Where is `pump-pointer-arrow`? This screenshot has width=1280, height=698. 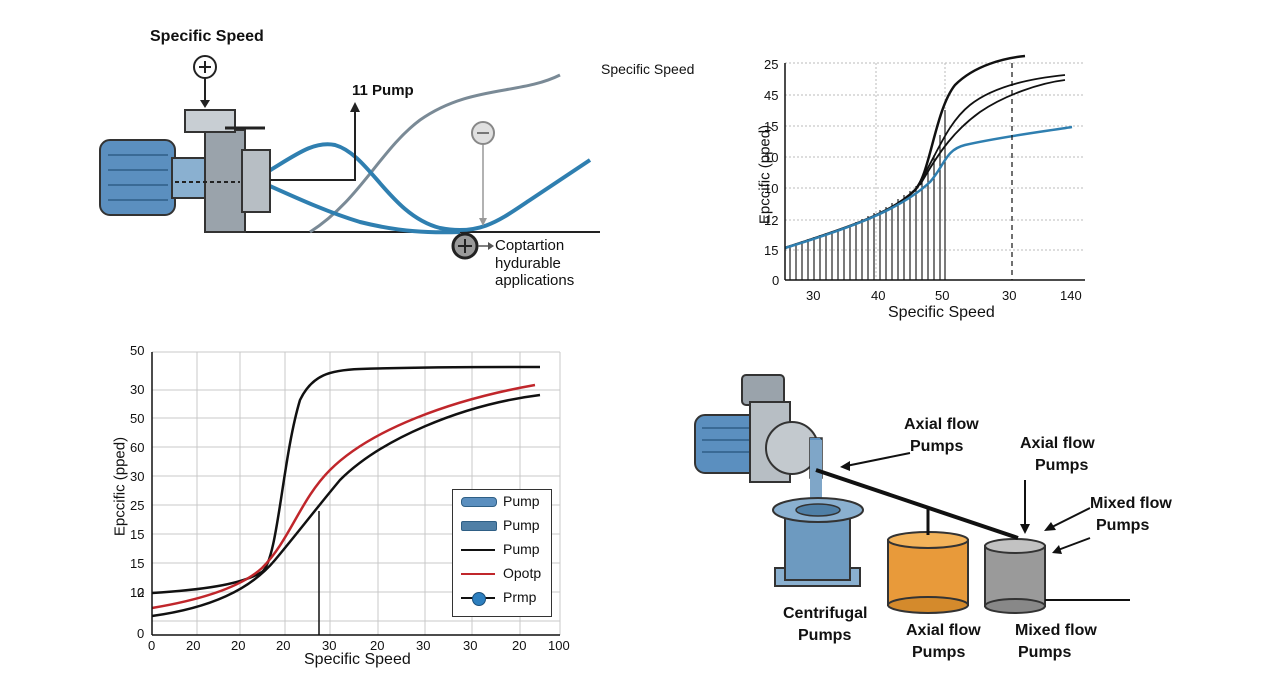 pump-pointer-arrow is located at coordinates (313, 145).